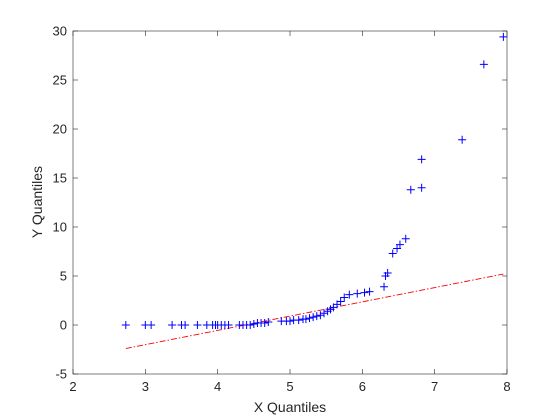 The height and width of the screenshot is (420, 560). I want to click on y-axis-label: Y Quantiles, so click(37, 202).